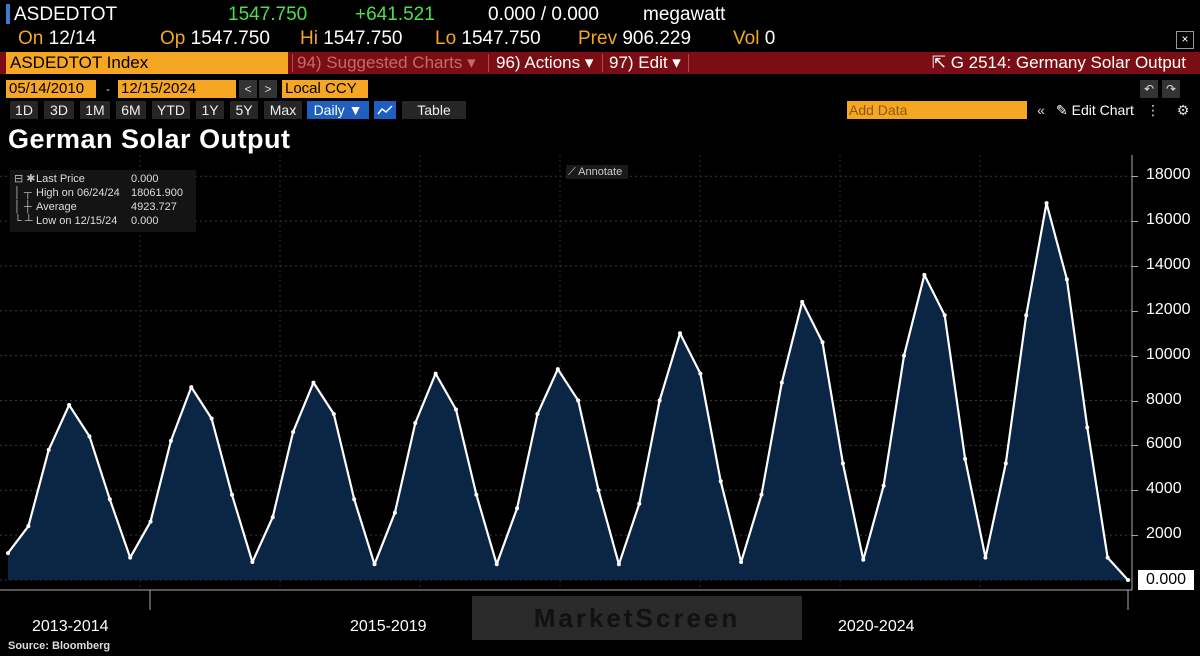 This screenshot has height=656, width=1200. Describe the element at coordinates (746, 38) in the screenshot. I see `vol-label: Vol` at that location.